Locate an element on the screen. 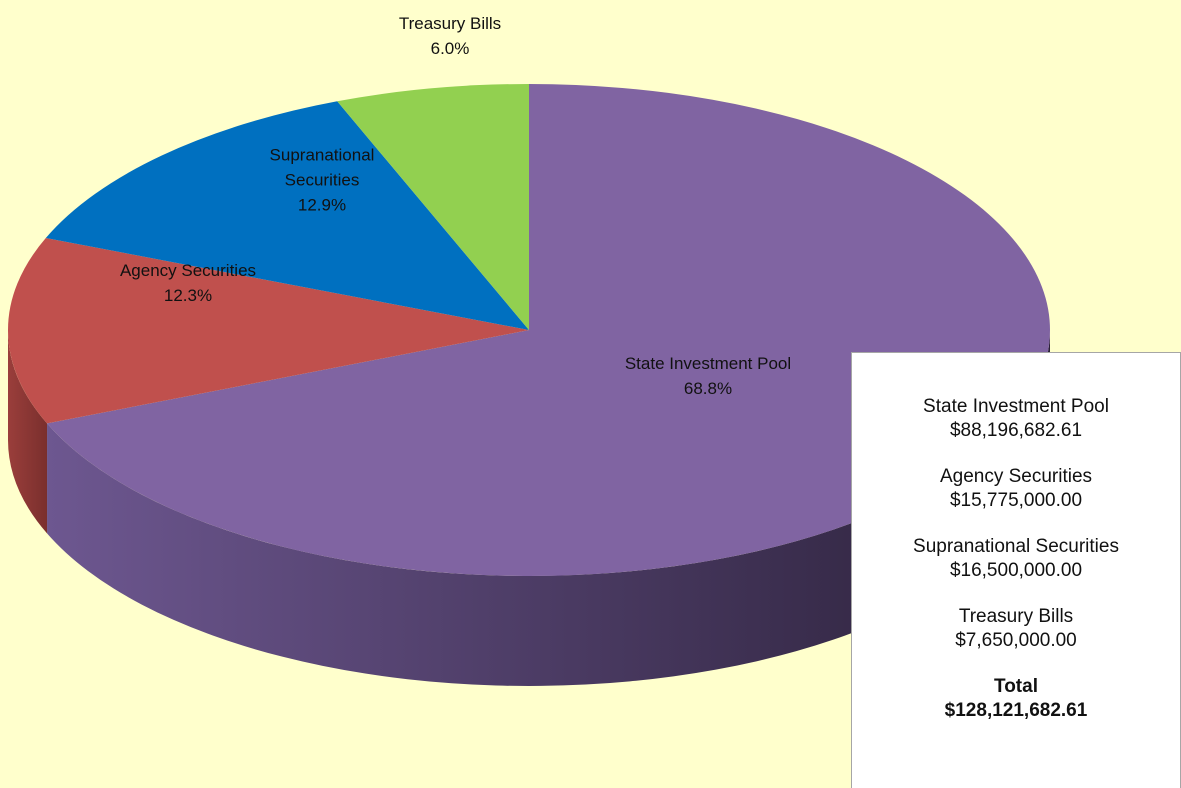 Image resolution: width=1181 pixels, height=788 pixels. legend-name: Treasury Bills is located at coordinates (1016, 616).